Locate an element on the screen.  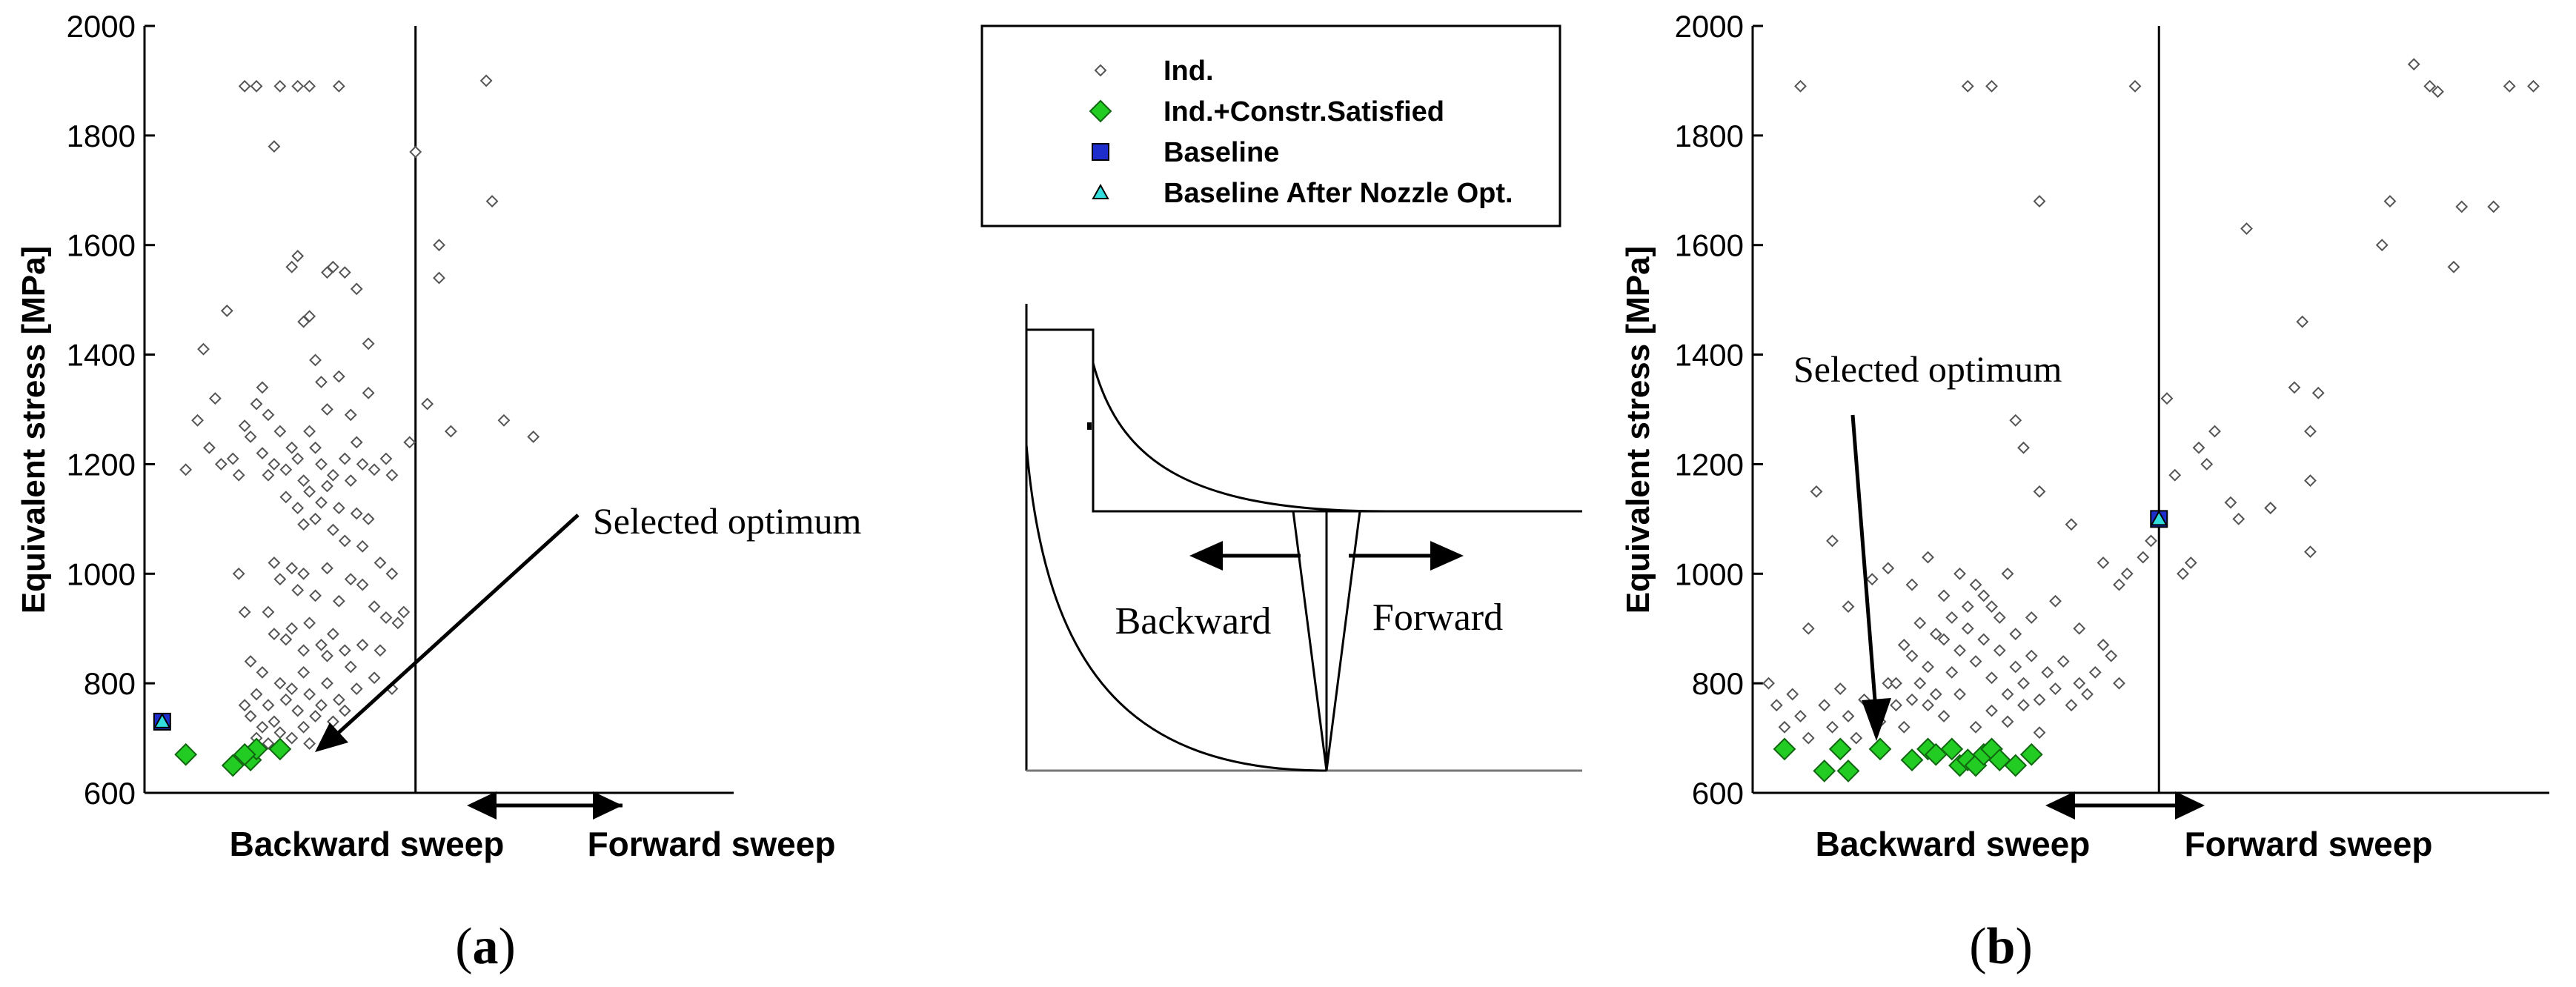
sweep-schematic is located at coordinates (1303, 538).